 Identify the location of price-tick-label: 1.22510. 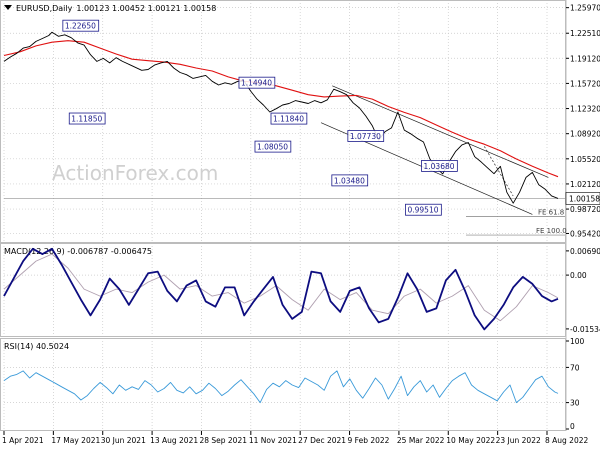
(585, 33).